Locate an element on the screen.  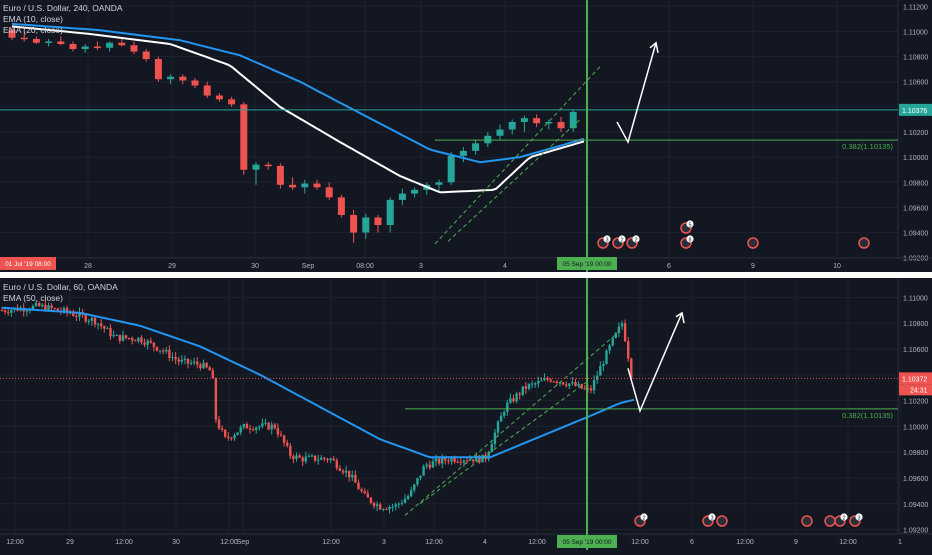
channel-lower is located at coordinates (514, 180).